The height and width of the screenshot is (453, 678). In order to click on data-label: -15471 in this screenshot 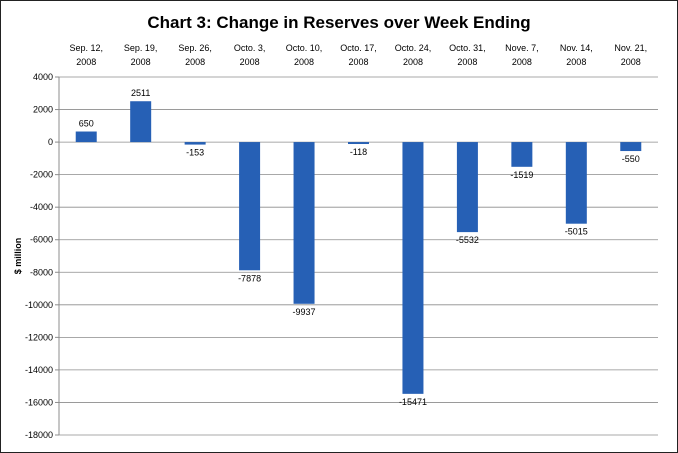, I will do `click(413, 402)`.